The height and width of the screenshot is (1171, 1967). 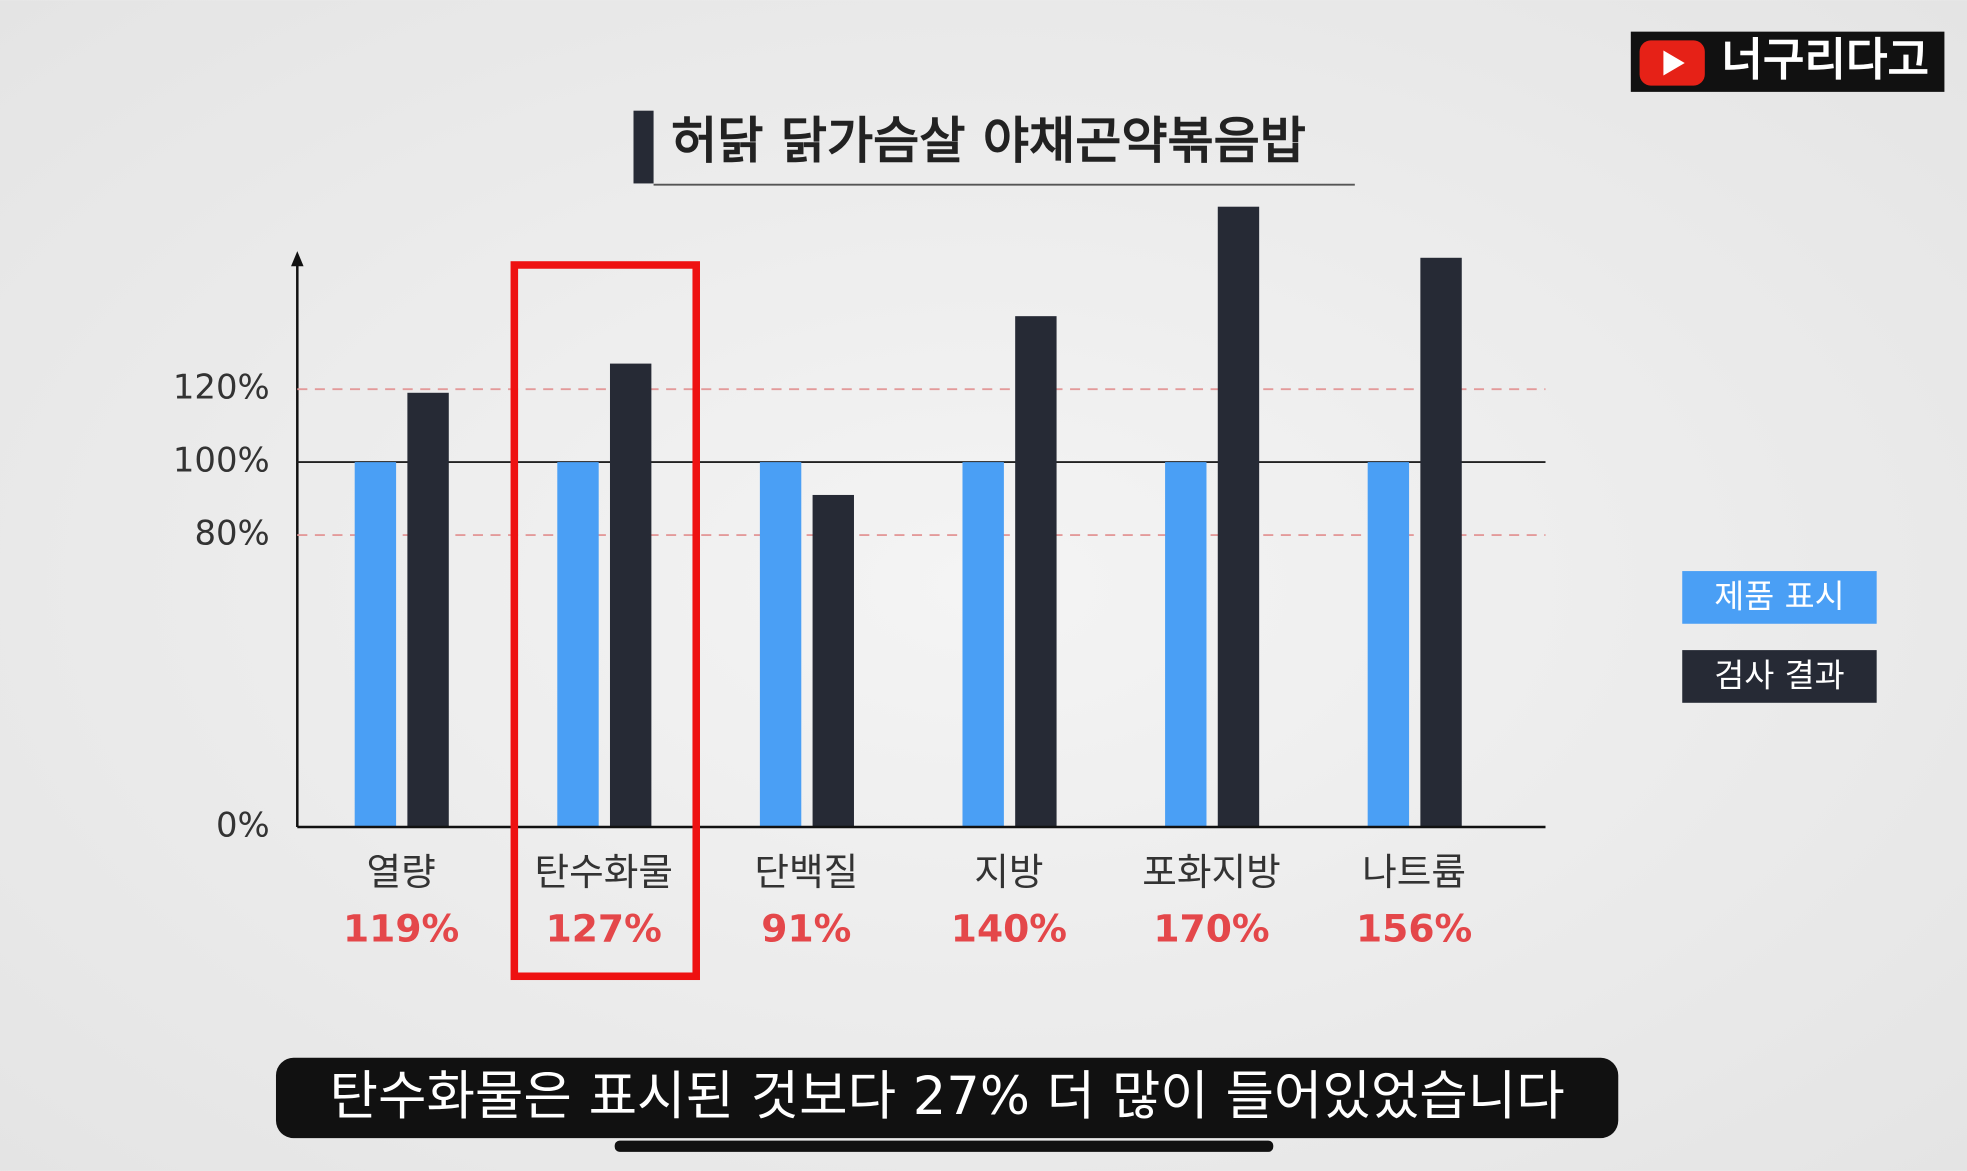 What do you see at coordinates (806, 872) in the screenshot?
I see `x-tick-label: 단백질` at bounding box center [806, 872].